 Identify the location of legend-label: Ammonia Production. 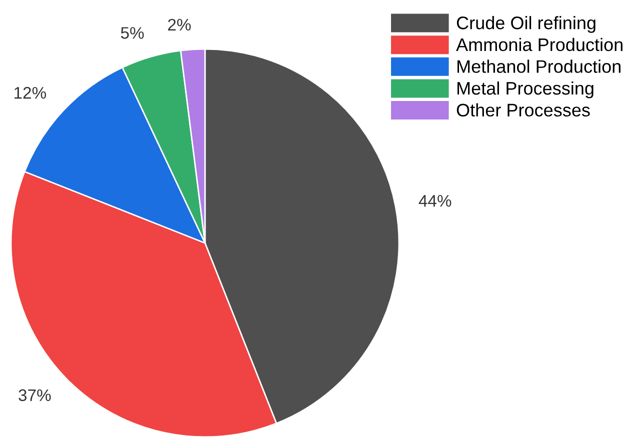
(539, 45).